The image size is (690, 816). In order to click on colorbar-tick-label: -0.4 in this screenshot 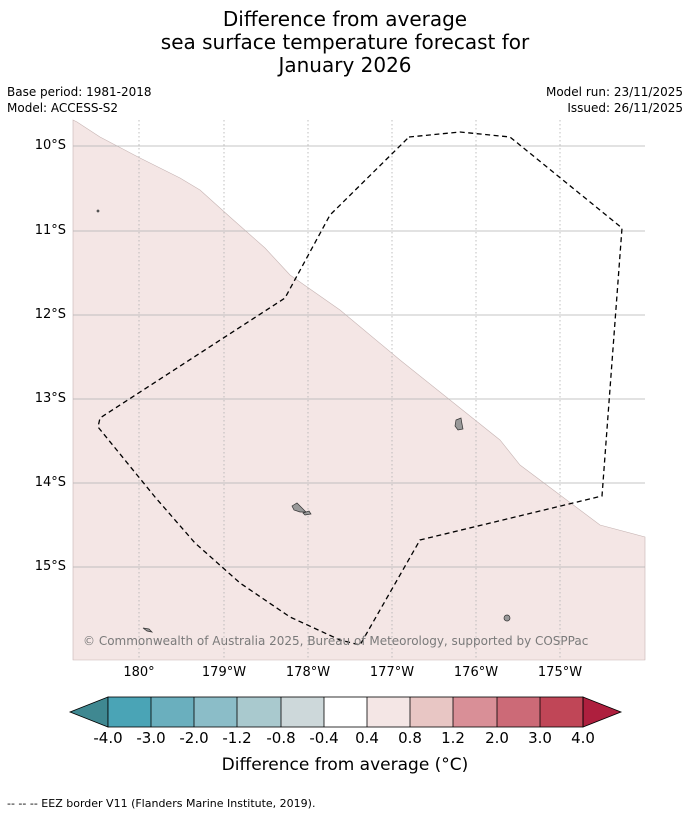, I will do `click(324, 738)`.